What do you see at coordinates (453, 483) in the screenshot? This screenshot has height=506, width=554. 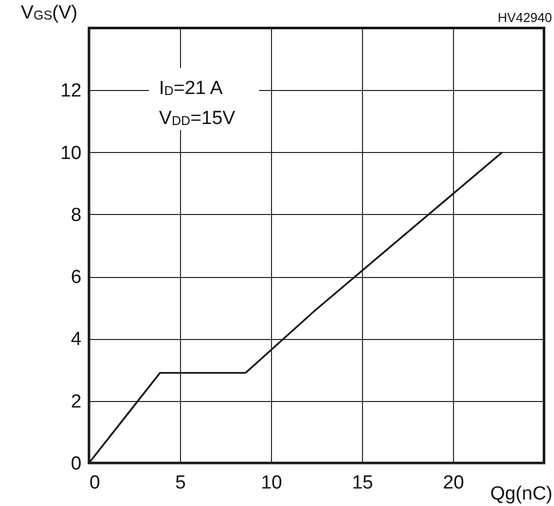 I see `x-tick-label: 20` at bounding box center [453, 483].